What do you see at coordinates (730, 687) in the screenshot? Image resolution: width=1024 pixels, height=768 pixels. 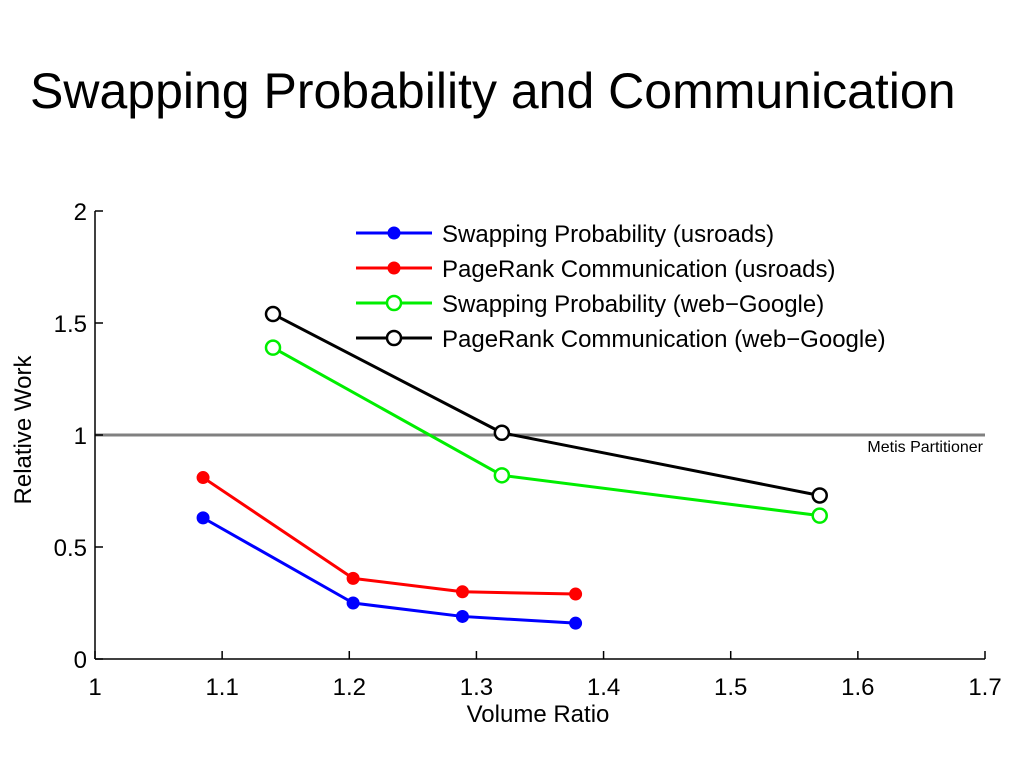 I see `x-tick-label: 1.5` at bounding box center [730, 687].